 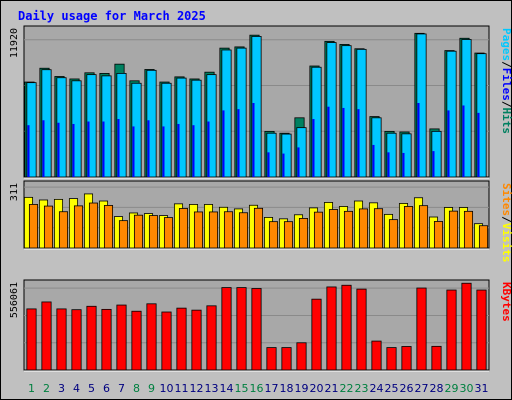 What do you see at coordinates (272, 388) in the screenshot?
I see `x-tick-label-day-17: 17` at bounding box center [272, 388].